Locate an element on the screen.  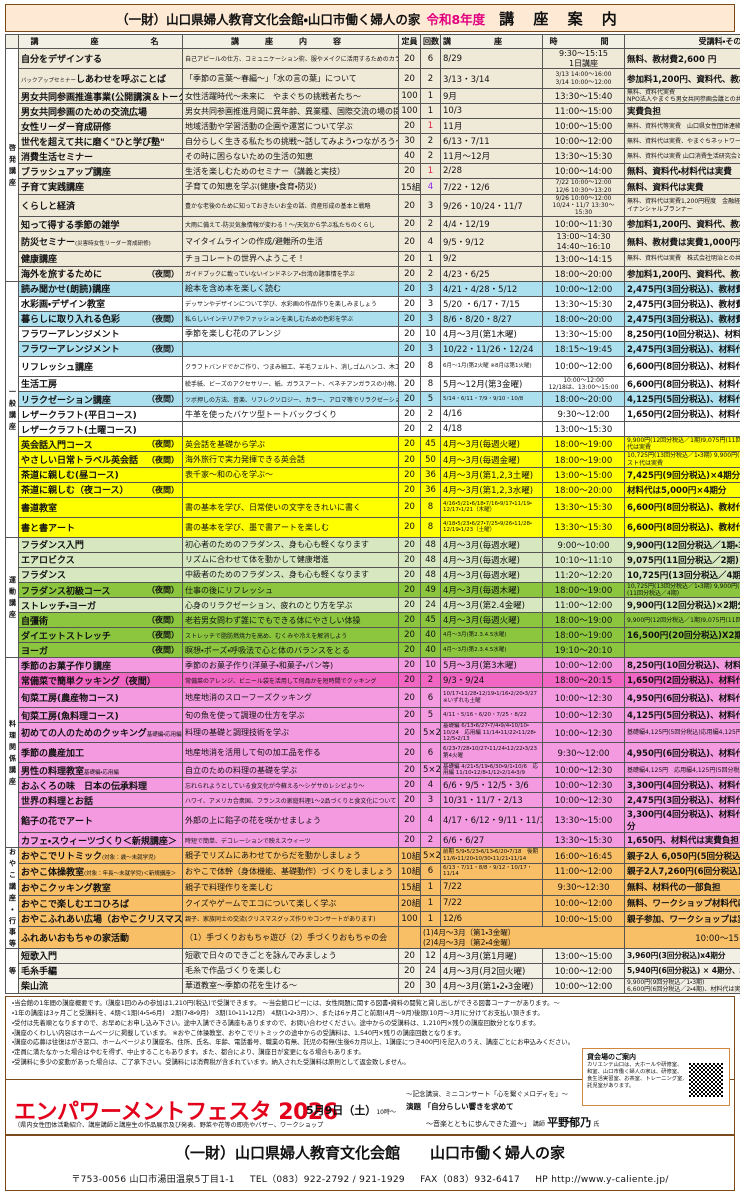
course-fee-cell: 無料、資料代実費 NPO法人やまぐち男女共同参画会議との共催 is located at coordinates (682, 96).